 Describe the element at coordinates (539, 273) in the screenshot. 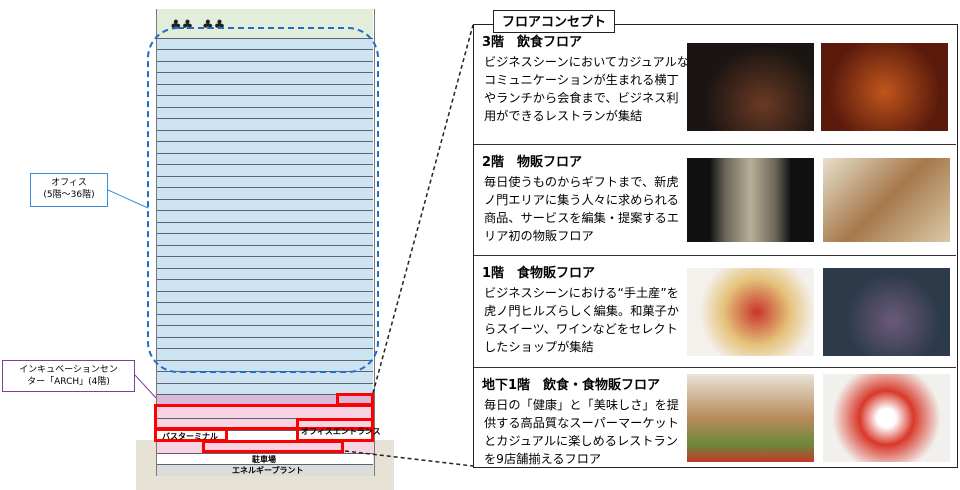

I see `section-heading: 1階 食物販フロア` at that location.